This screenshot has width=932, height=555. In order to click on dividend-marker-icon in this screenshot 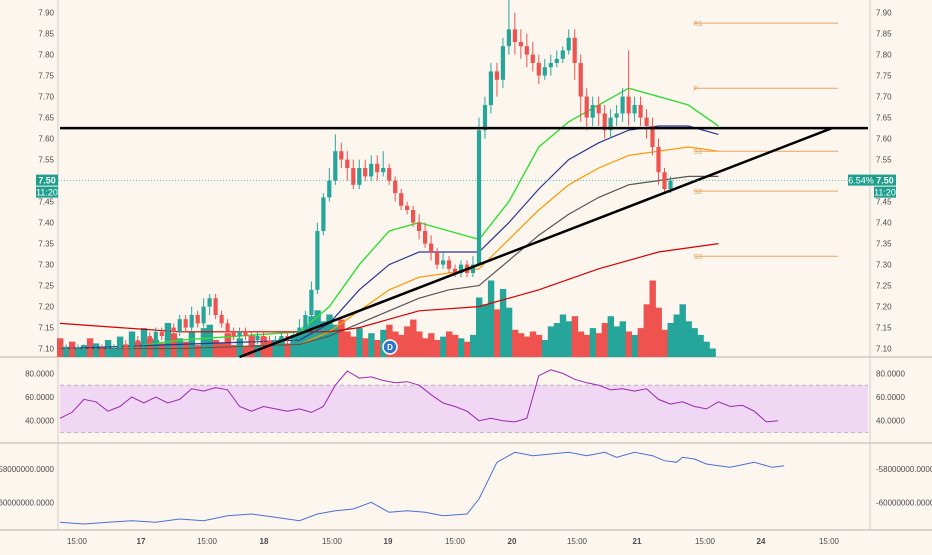, I will do `click(390, 347)`.